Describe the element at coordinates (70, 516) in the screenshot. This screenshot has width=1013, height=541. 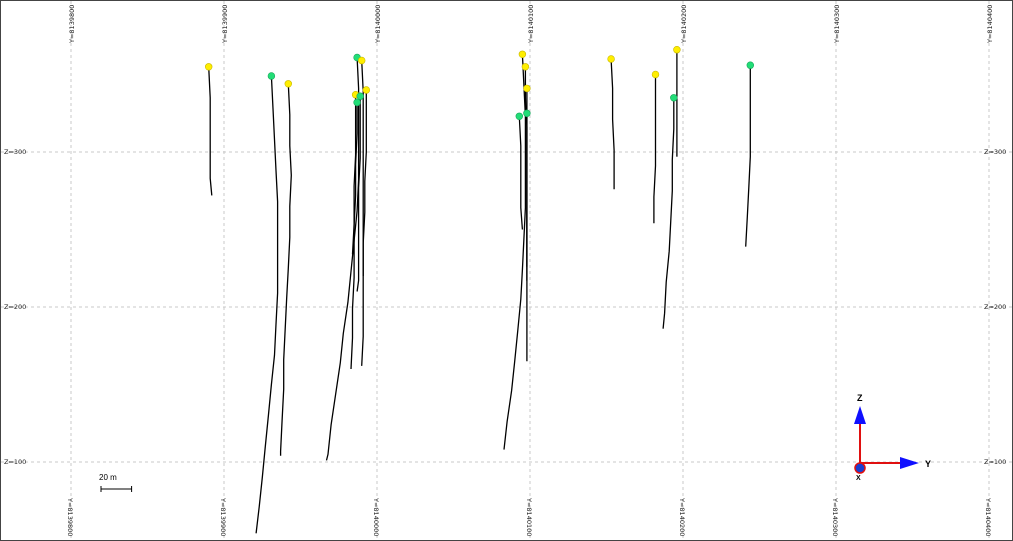
I see `y-tick-label-bottom: Y=8139800` at that location.